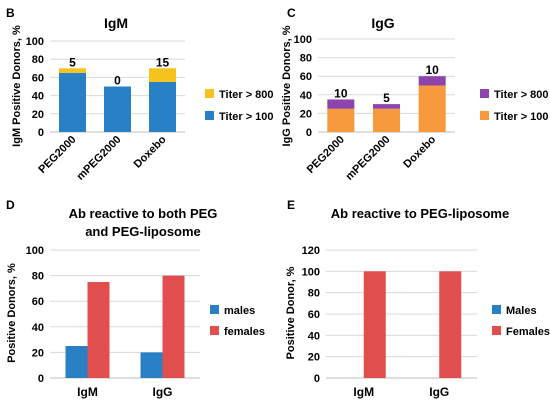 Image resolution: width=550 pixels, height=410 pixels. I want to click on y-axis-label-igg: IgG Positive Donors, %, so click(287, 85).